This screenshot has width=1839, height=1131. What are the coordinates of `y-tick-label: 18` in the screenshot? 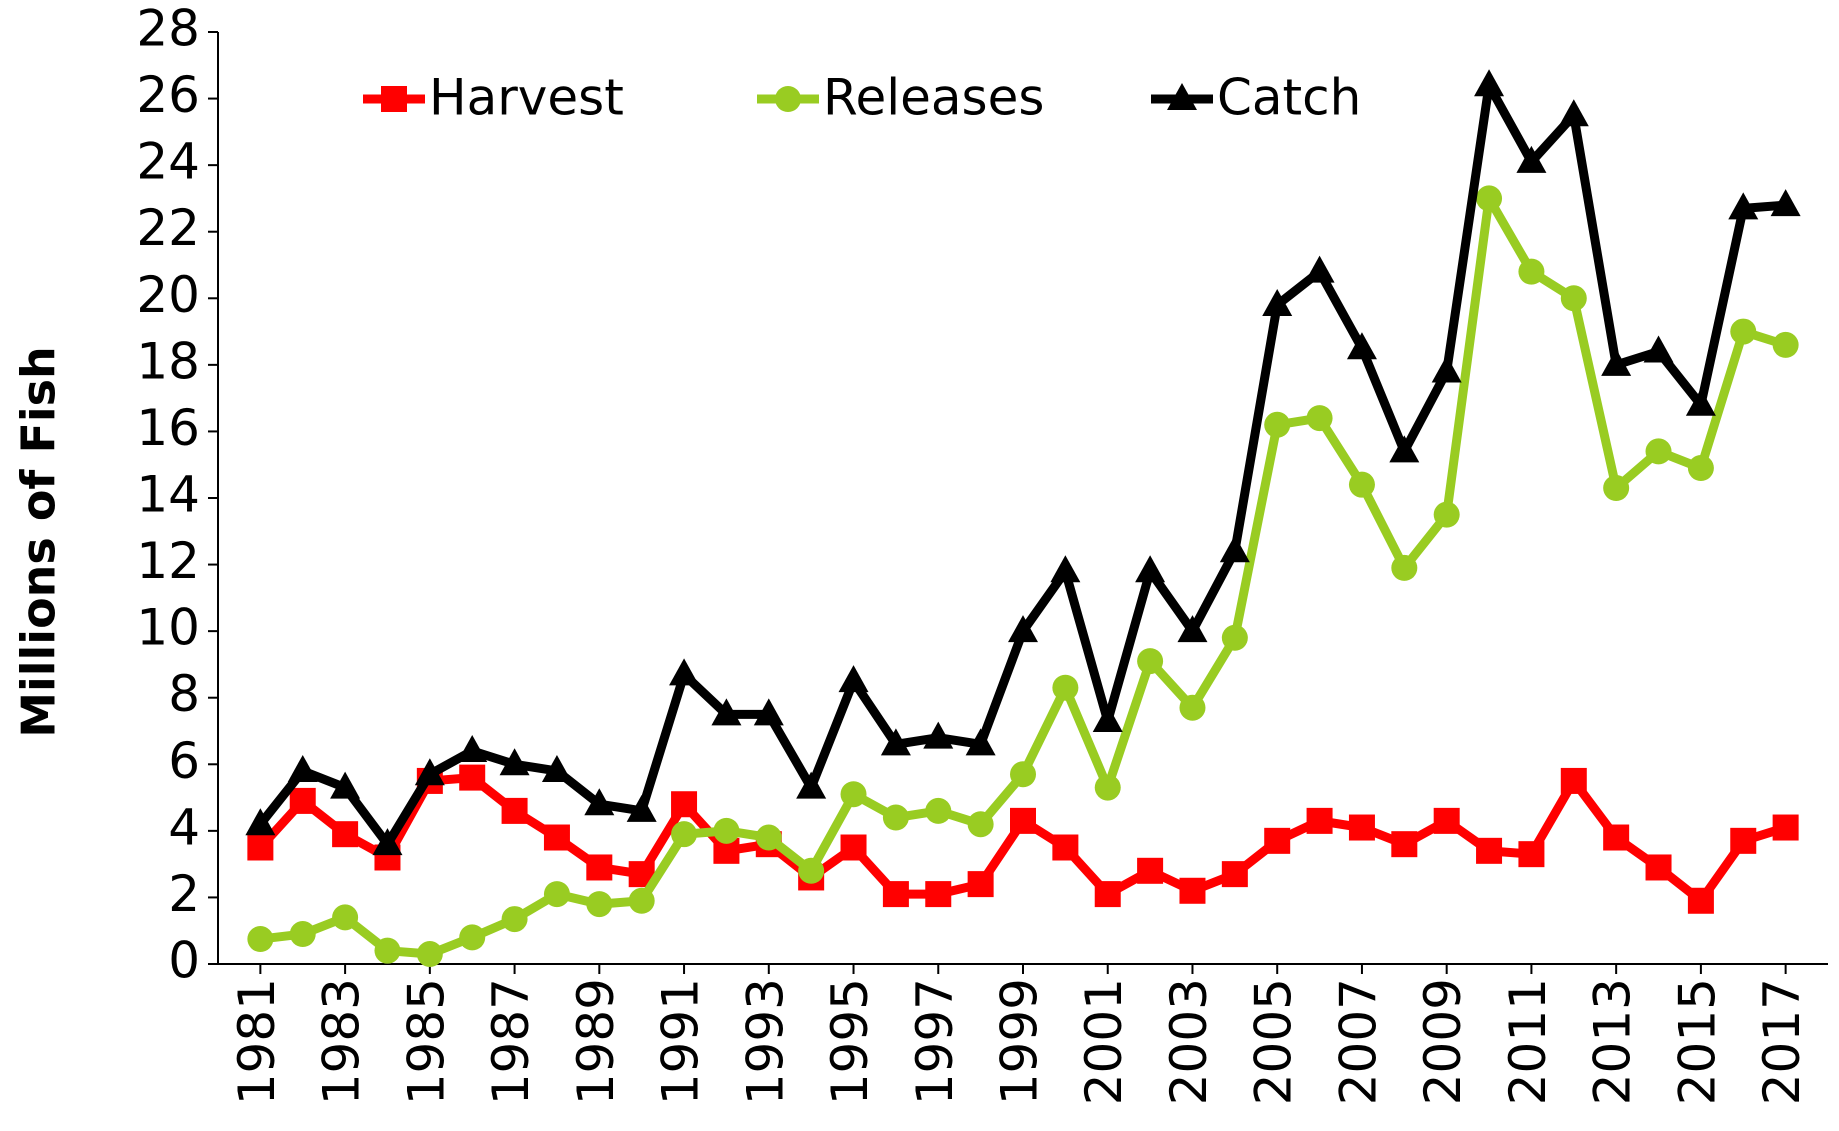 It's located at (168, 361).